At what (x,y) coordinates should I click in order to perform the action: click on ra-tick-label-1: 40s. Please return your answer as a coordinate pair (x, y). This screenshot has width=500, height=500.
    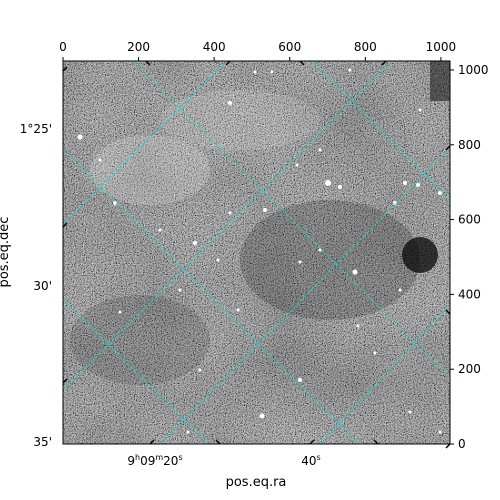
    Looking at the image, I should click on (310, 460).